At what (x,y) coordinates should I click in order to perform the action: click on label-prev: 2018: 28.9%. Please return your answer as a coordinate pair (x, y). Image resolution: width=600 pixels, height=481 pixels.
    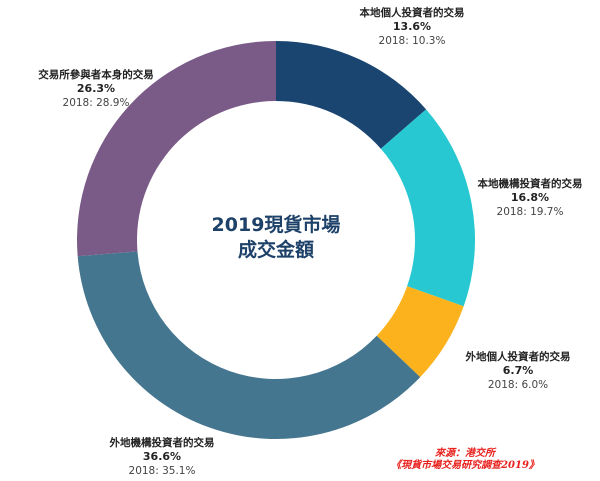
    Looking at the image, I should click on (96, 103).